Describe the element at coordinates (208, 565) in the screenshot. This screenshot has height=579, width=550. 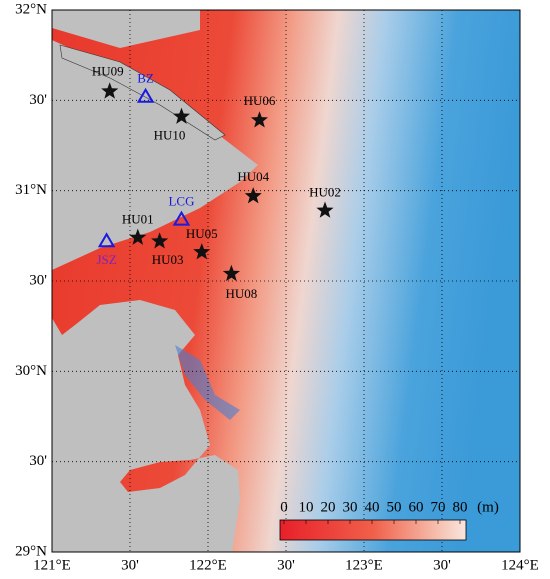
I see `x-tick-label: 122°E` at that location.